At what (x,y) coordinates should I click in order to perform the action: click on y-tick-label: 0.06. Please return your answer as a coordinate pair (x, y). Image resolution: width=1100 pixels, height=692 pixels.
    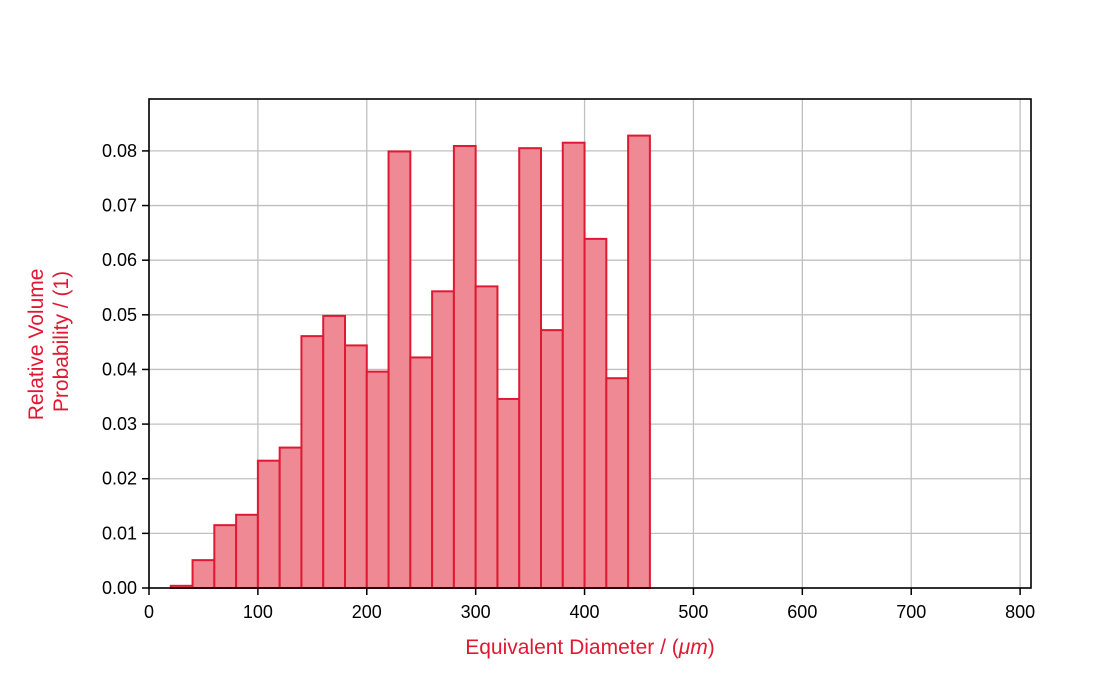
    Looking at the image, I should click on (119, 260).